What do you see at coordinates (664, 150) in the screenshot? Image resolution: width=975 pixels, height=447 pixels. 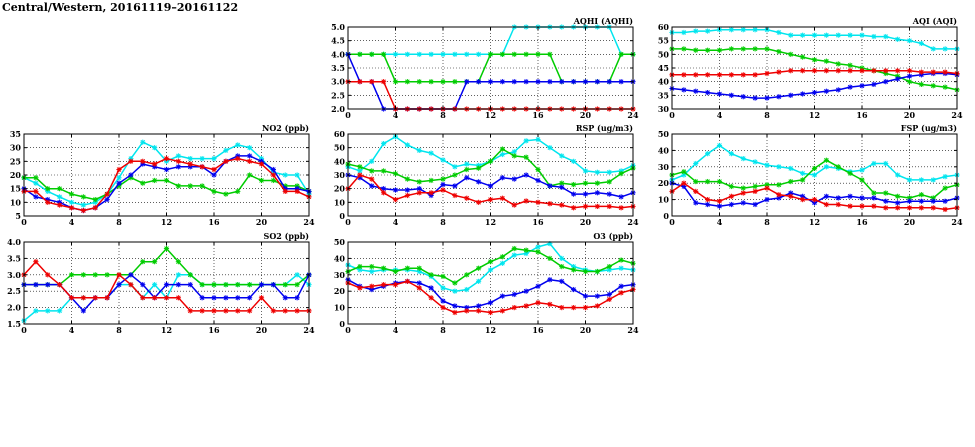 I see `y-tick-label: 40` at bounding box center [664, 150].